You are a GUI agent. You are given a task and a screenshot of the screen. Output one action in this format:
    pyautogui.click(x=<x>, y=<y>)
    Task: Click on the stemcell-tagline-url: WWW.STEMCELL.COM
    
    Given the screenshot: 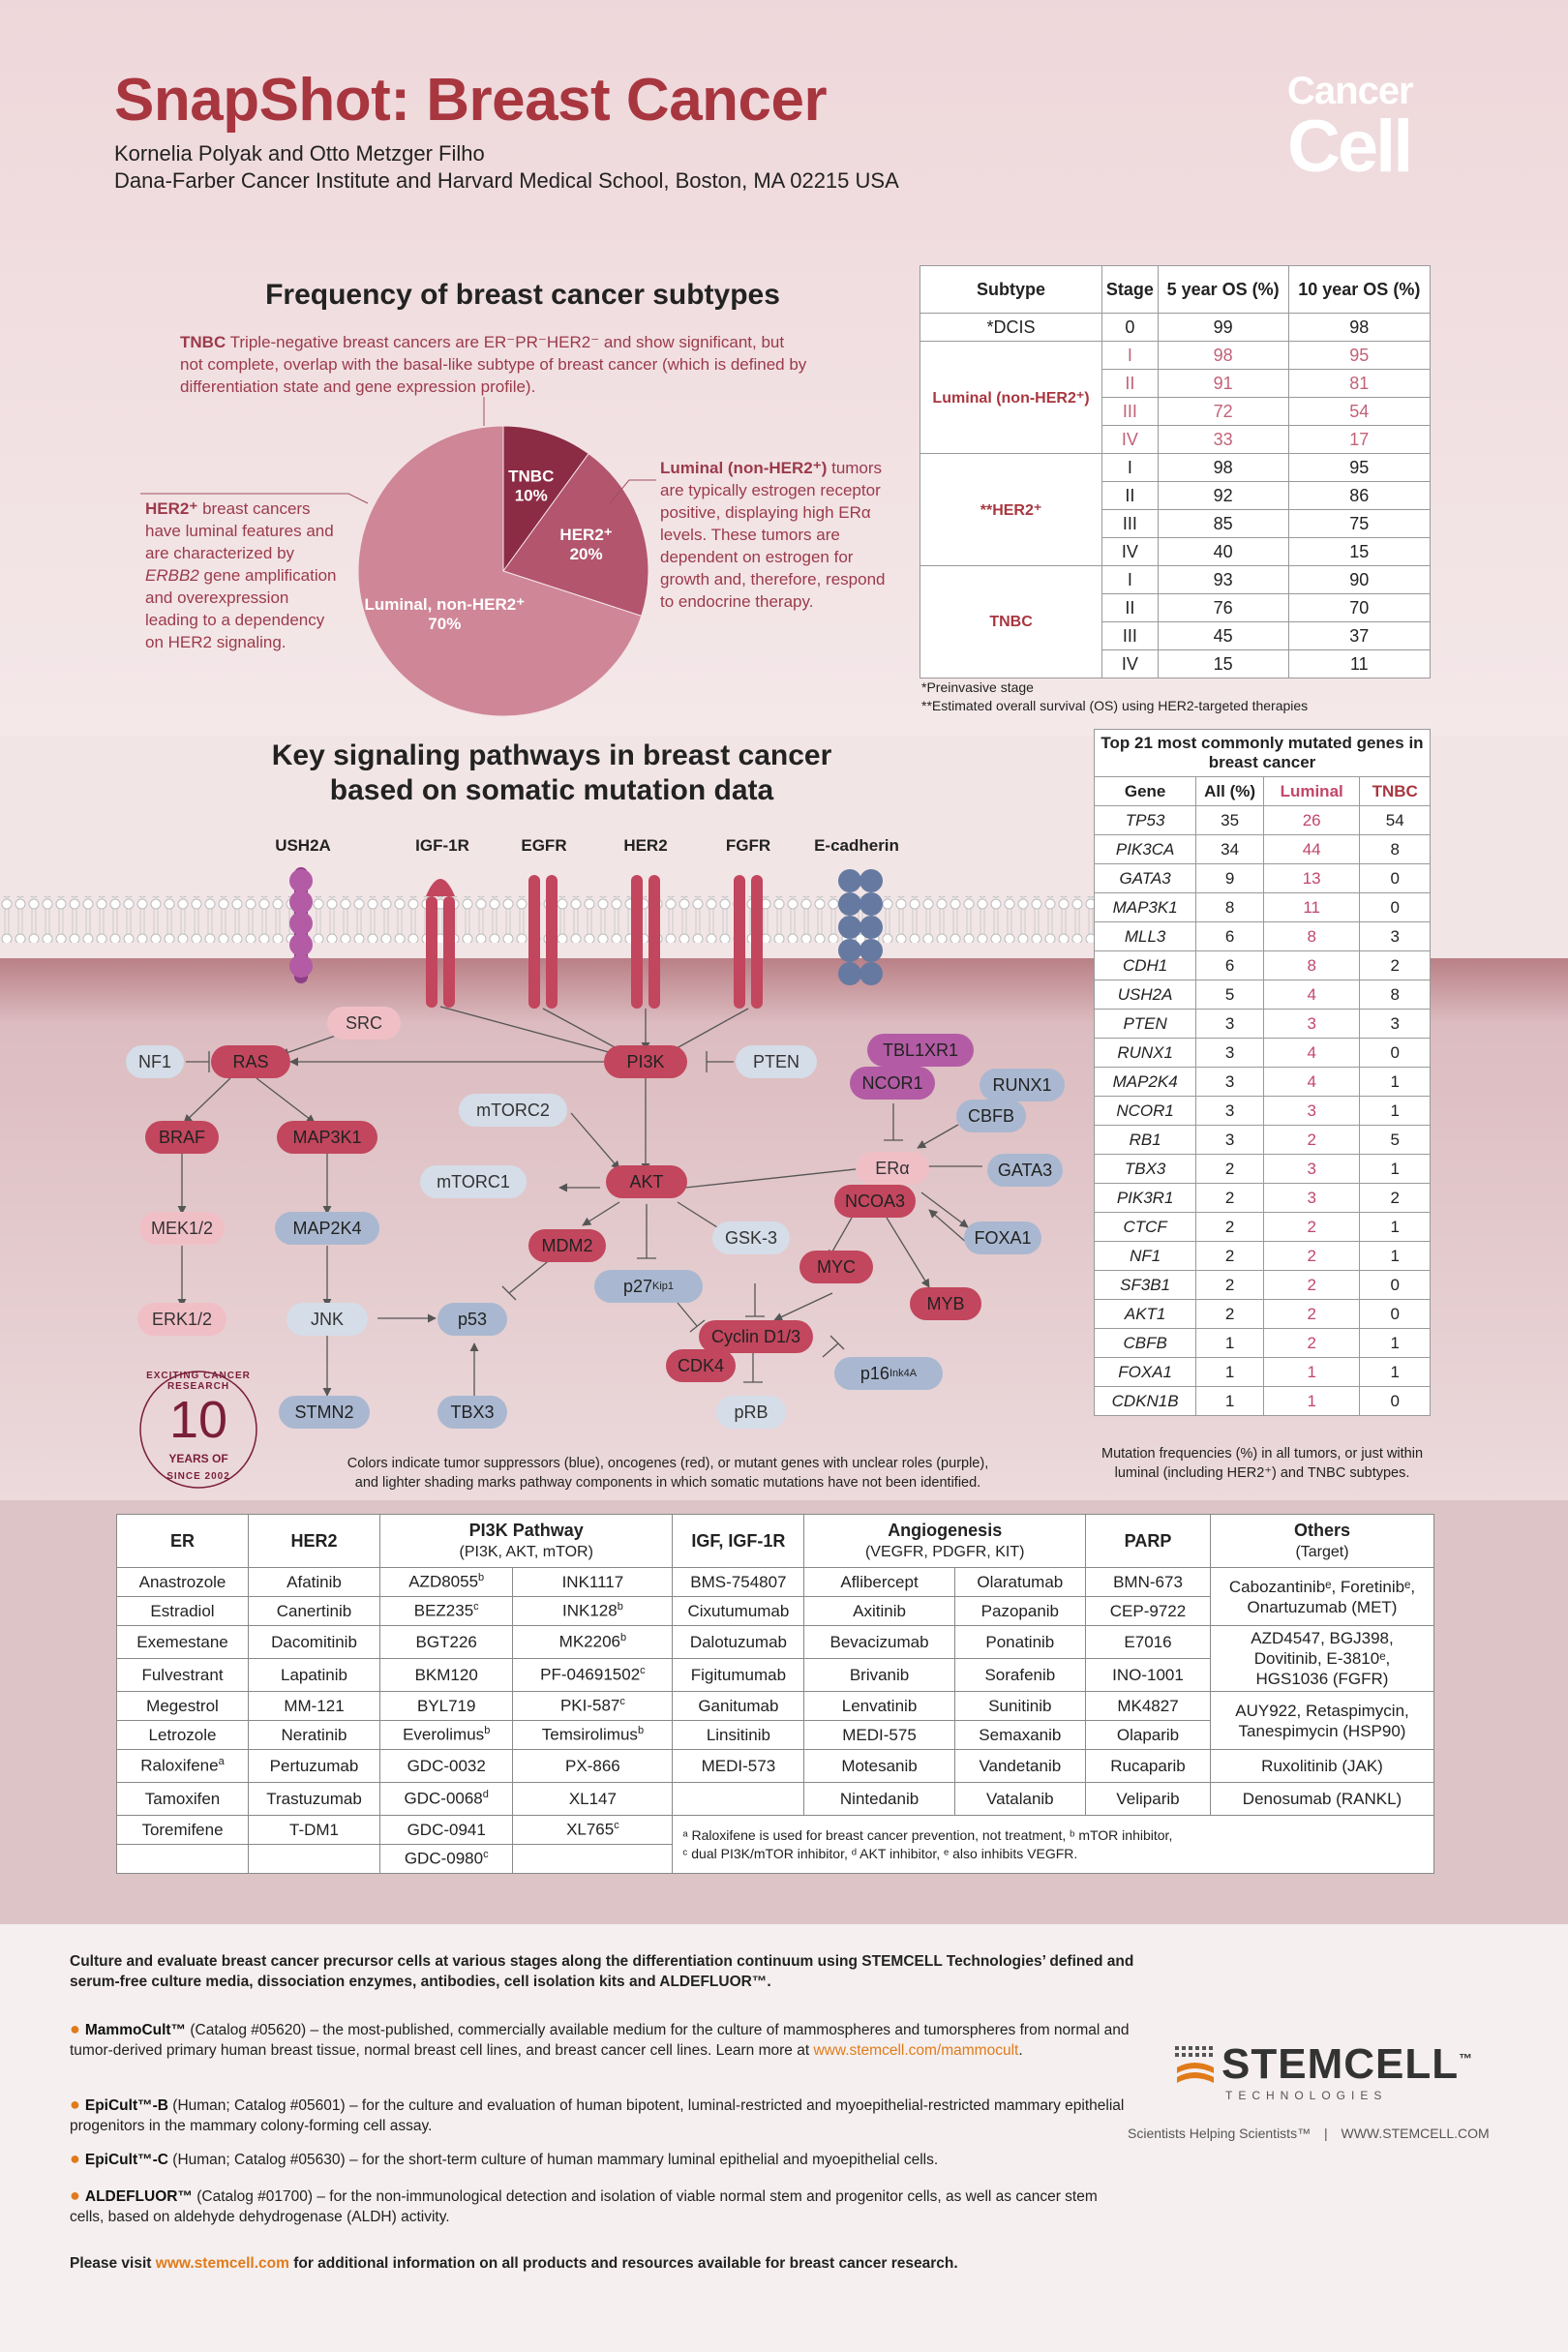 What is the action you would take?
    pyautogui.click(x=1415, y=2133)
    